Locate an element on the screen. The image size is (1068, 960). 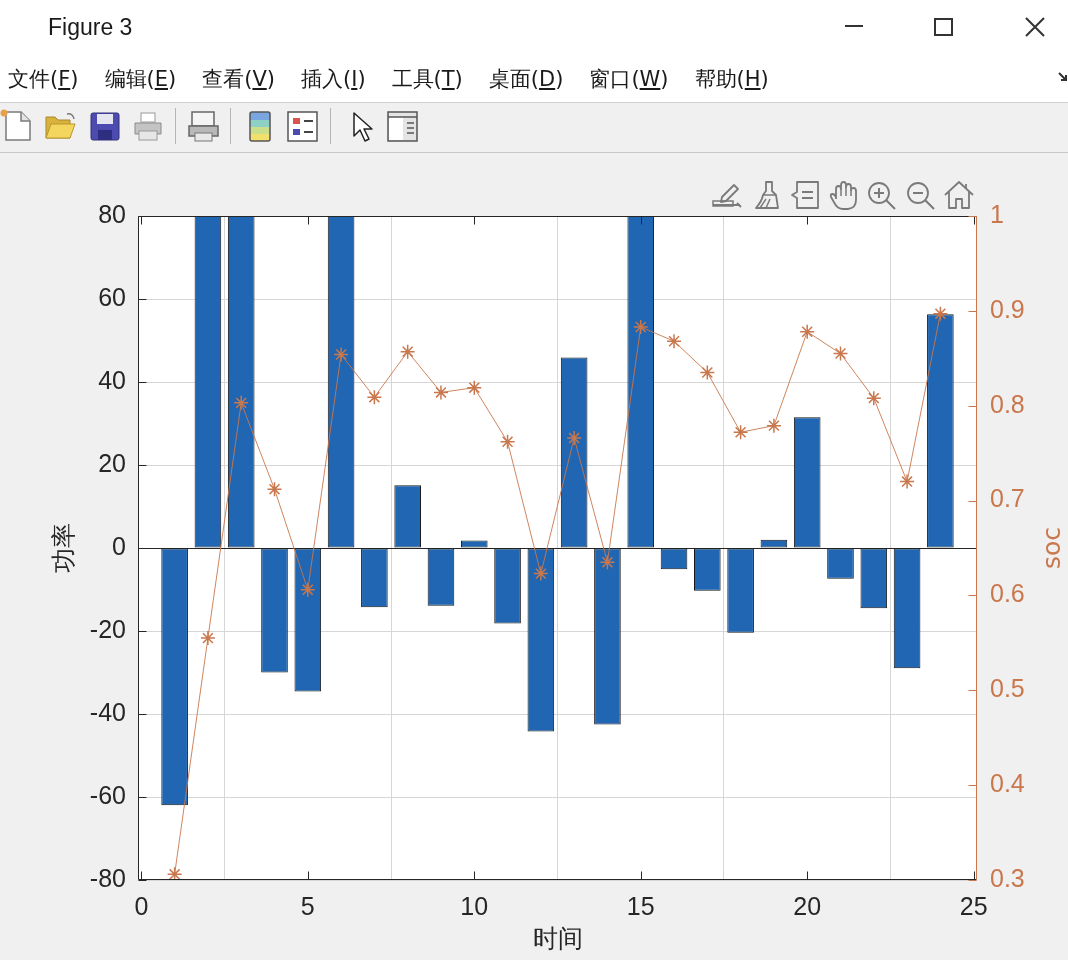
y2-tick-label: 0.3 is located at coordinates (1007, 877).